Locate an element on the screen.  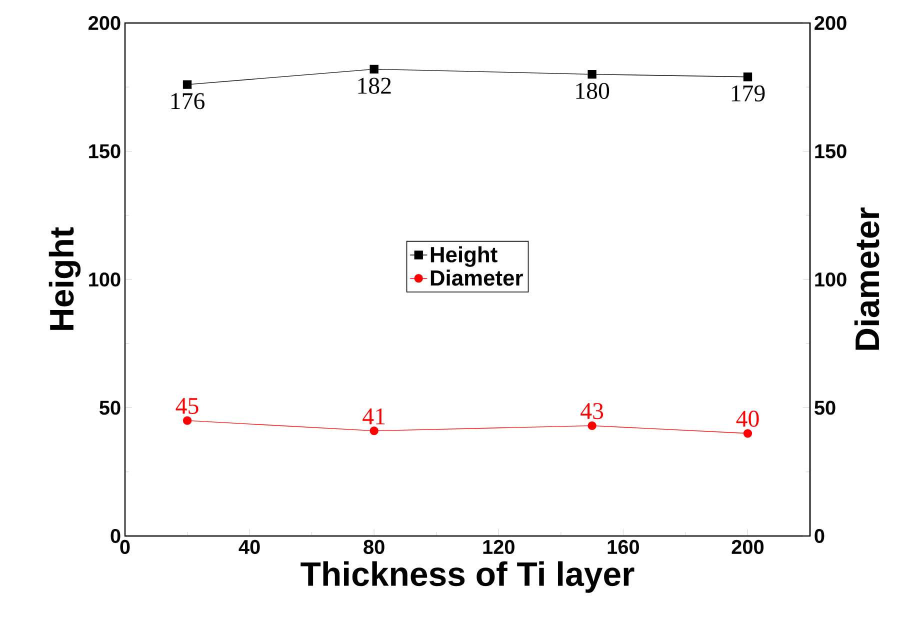
y2-tick-label: 200 is located at coordinates (830, 23).